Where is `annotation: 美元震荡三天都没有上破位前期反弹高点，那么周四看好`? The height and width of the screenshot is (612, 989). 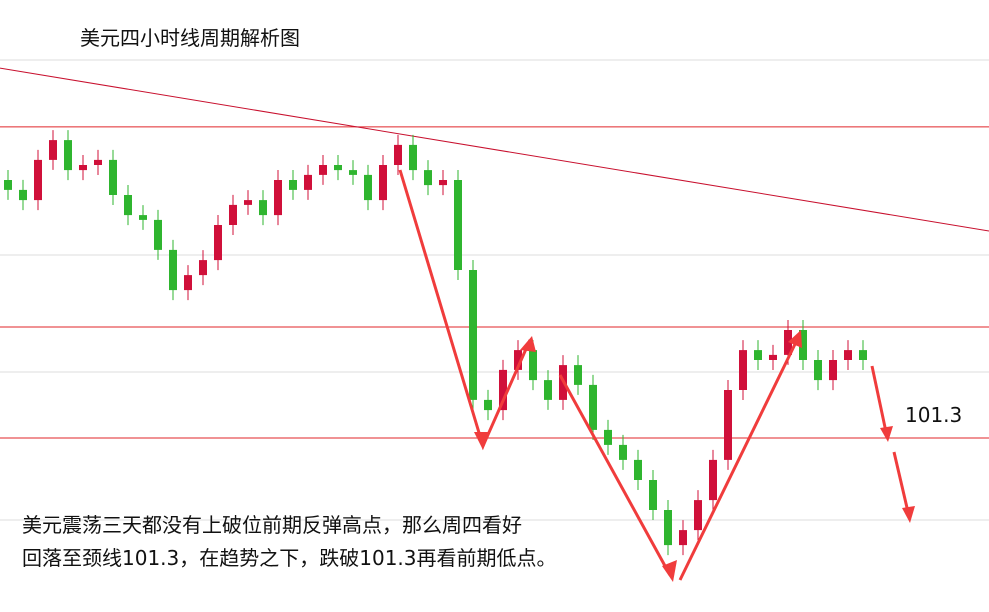 annotation: 美元震荡三天都没有上破位前期反弹高点，那么周四看好 is located at coordinates (272, 525).